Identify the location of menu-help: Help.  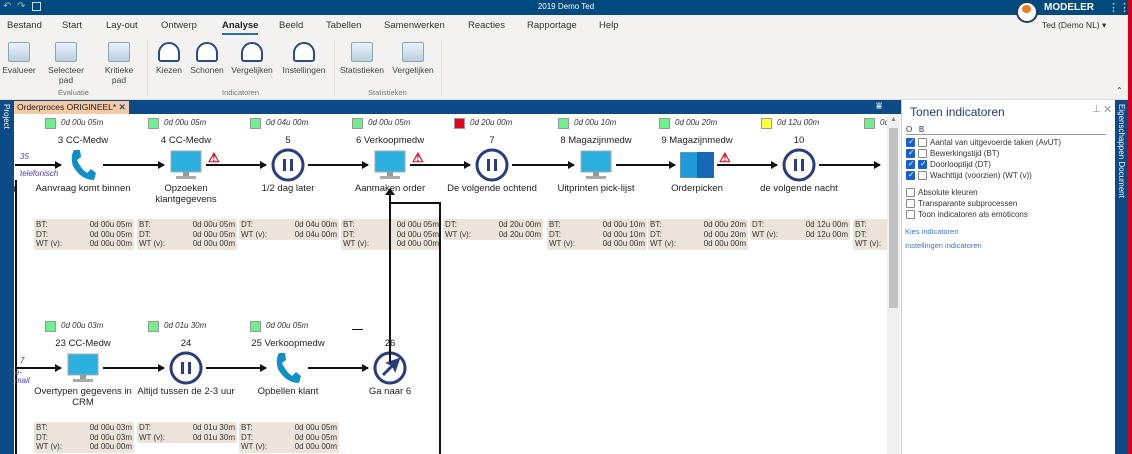
(609, 25).